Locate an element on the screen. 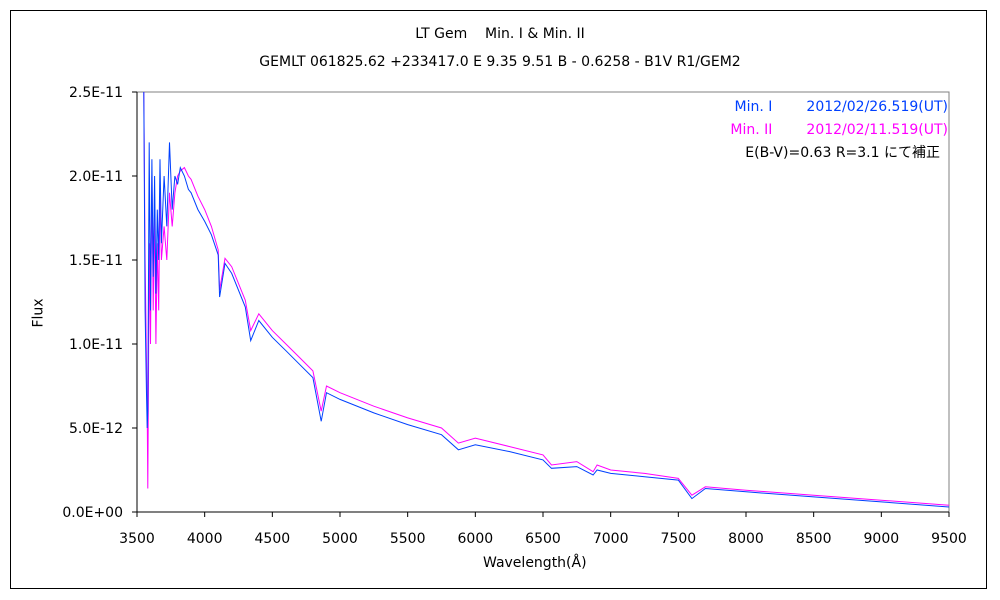 The image size is (1000, 600). x-axis-label: Wavelength(Å) is located at coordinates (535, 563).